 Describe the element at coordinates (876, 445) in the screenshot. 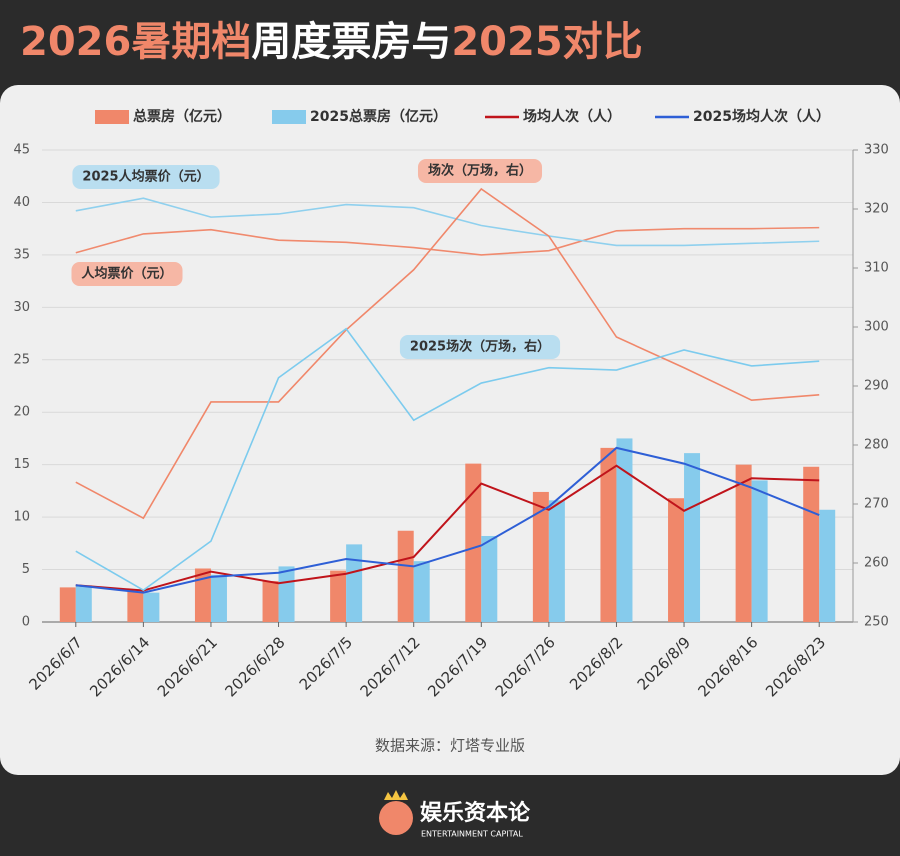

I see `y2-tick-label: 280` at that location.